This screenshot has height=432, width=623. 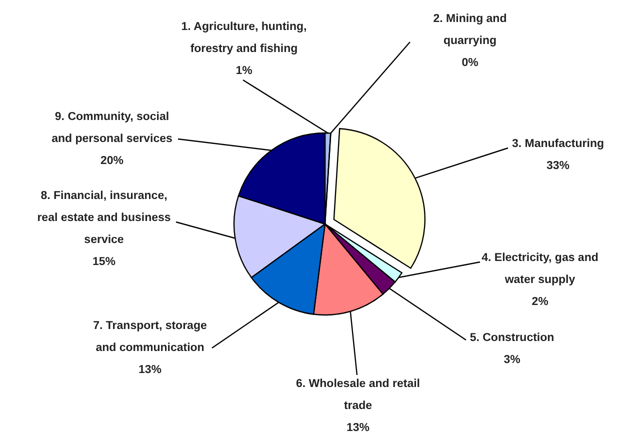 I want to click on data-label: 33%, so click(x=558, y=166).